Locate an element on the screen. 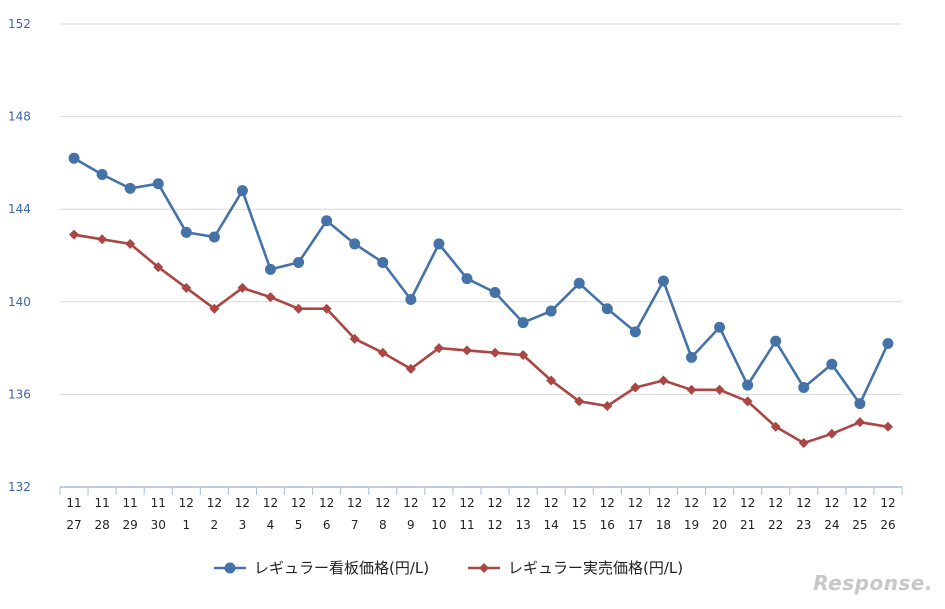  legend: レギュラー看板価格(円/L) レギュラー実売価格(円/L) is located at coordinates (448, 568).